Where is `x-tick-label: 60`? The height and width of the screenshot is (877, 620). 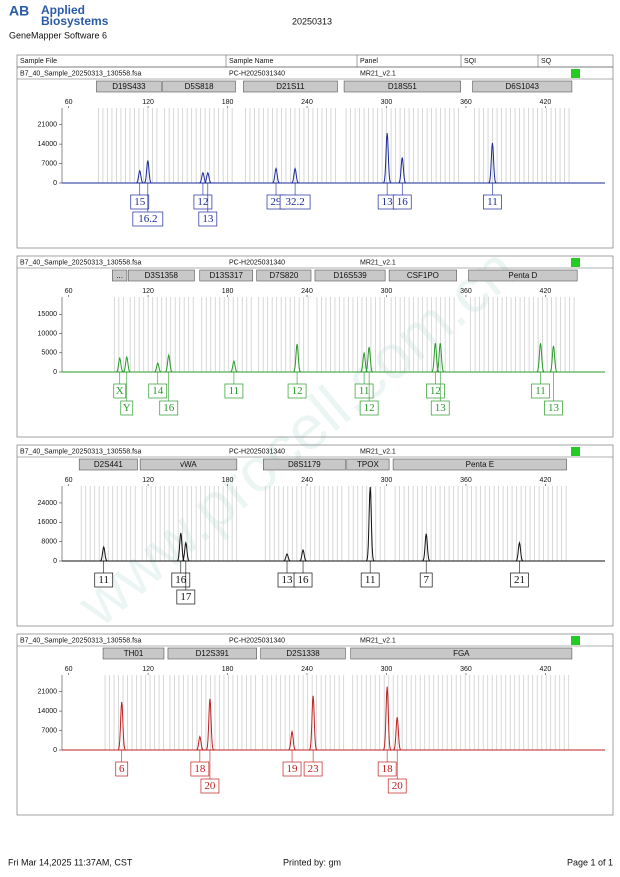
x-tick-label: 60 is located at coordinates (69, 291).